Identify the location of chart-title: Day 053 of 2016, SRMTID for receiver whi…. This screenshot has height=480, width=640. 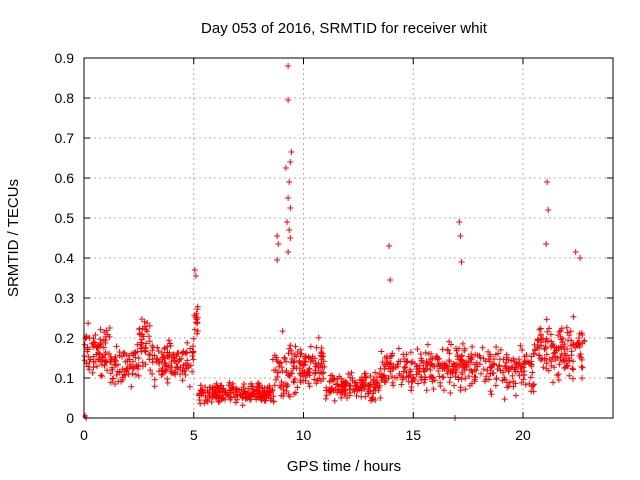
(344, 28).